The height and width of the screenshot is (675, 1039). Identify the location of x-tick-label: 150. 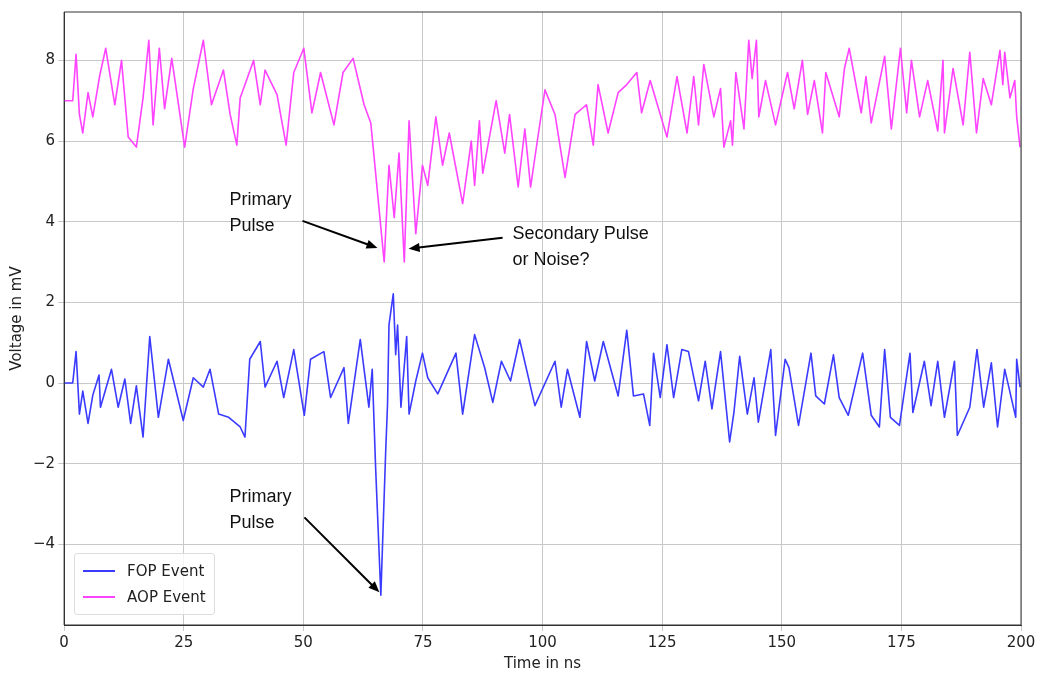
(782, 641).